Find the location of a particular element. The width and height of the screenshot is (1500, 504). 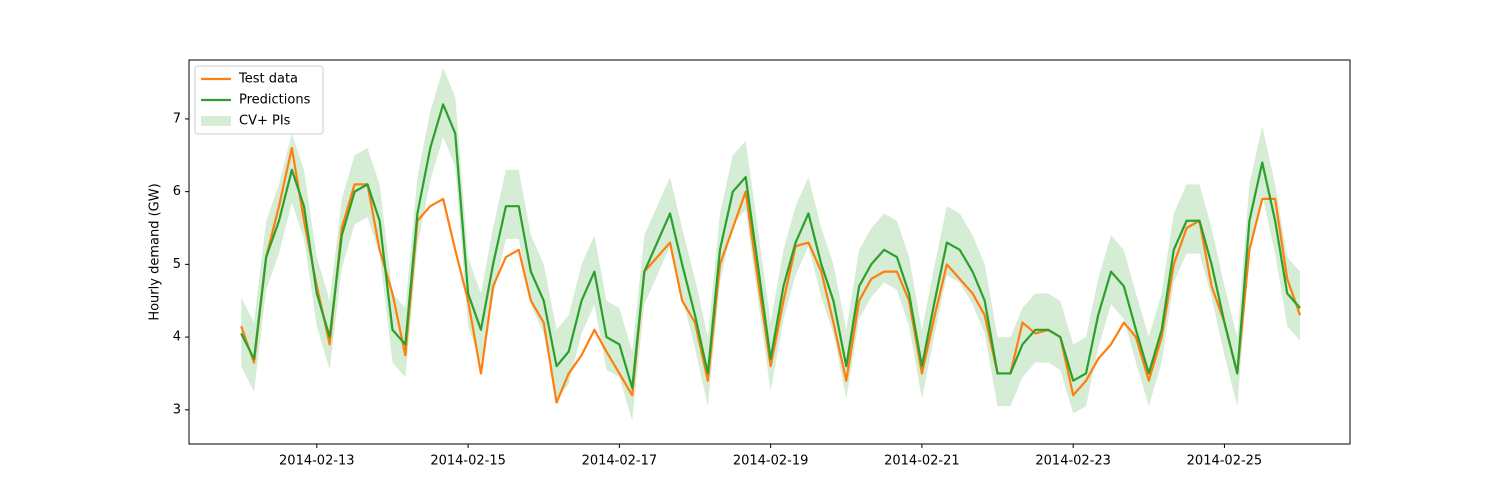

y-tick-label: 3 is located at coordinates (177, 409).